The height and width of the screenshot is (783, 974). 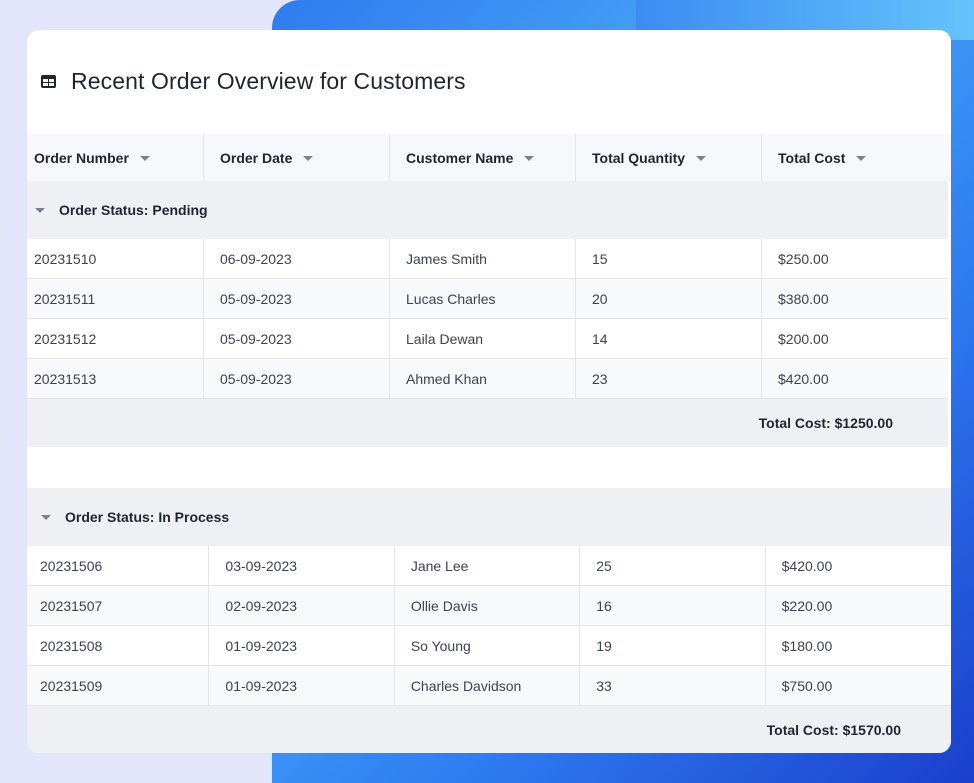 What do you see at coordinates (673, 686) in the screenshot?
I see `table-cell: 33` at bounding box center [673, 686].